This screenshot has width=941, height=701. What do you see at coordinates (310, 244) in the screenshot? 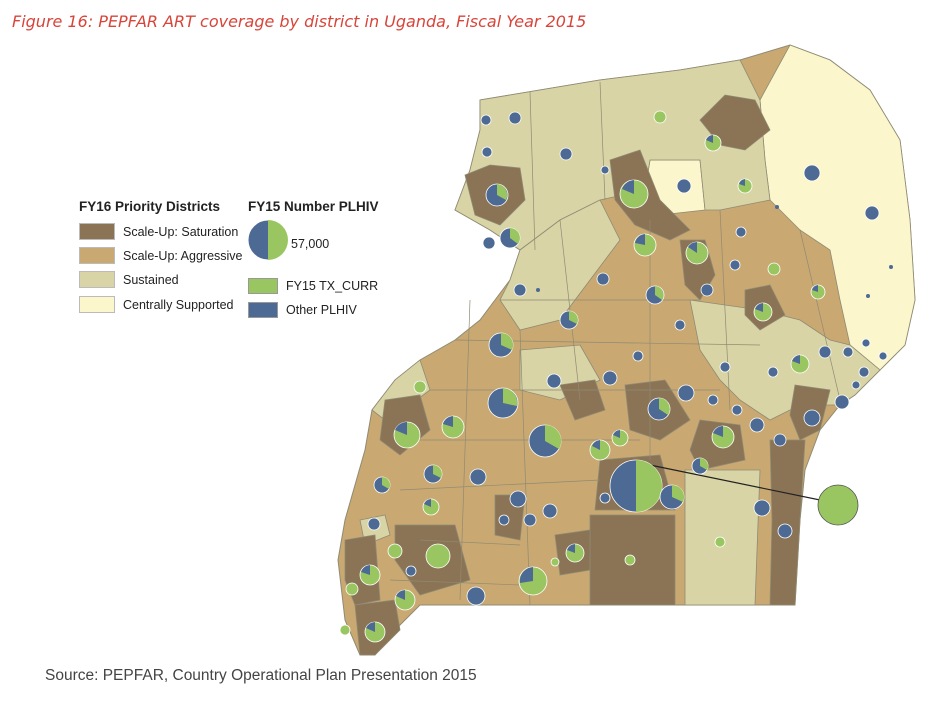
I see `legend-example-value: 57,000` at bounding box center [310, 244].